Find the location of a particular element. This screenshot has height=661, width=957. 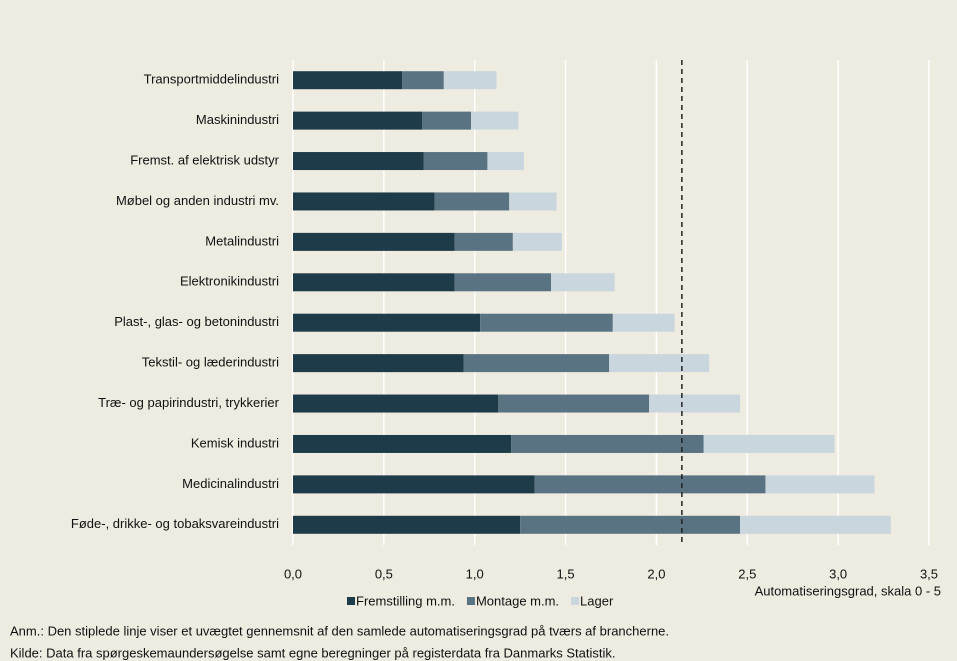

y-tick-label: Plast-, glas- og betonindustri is located at coordinates (196, 321).